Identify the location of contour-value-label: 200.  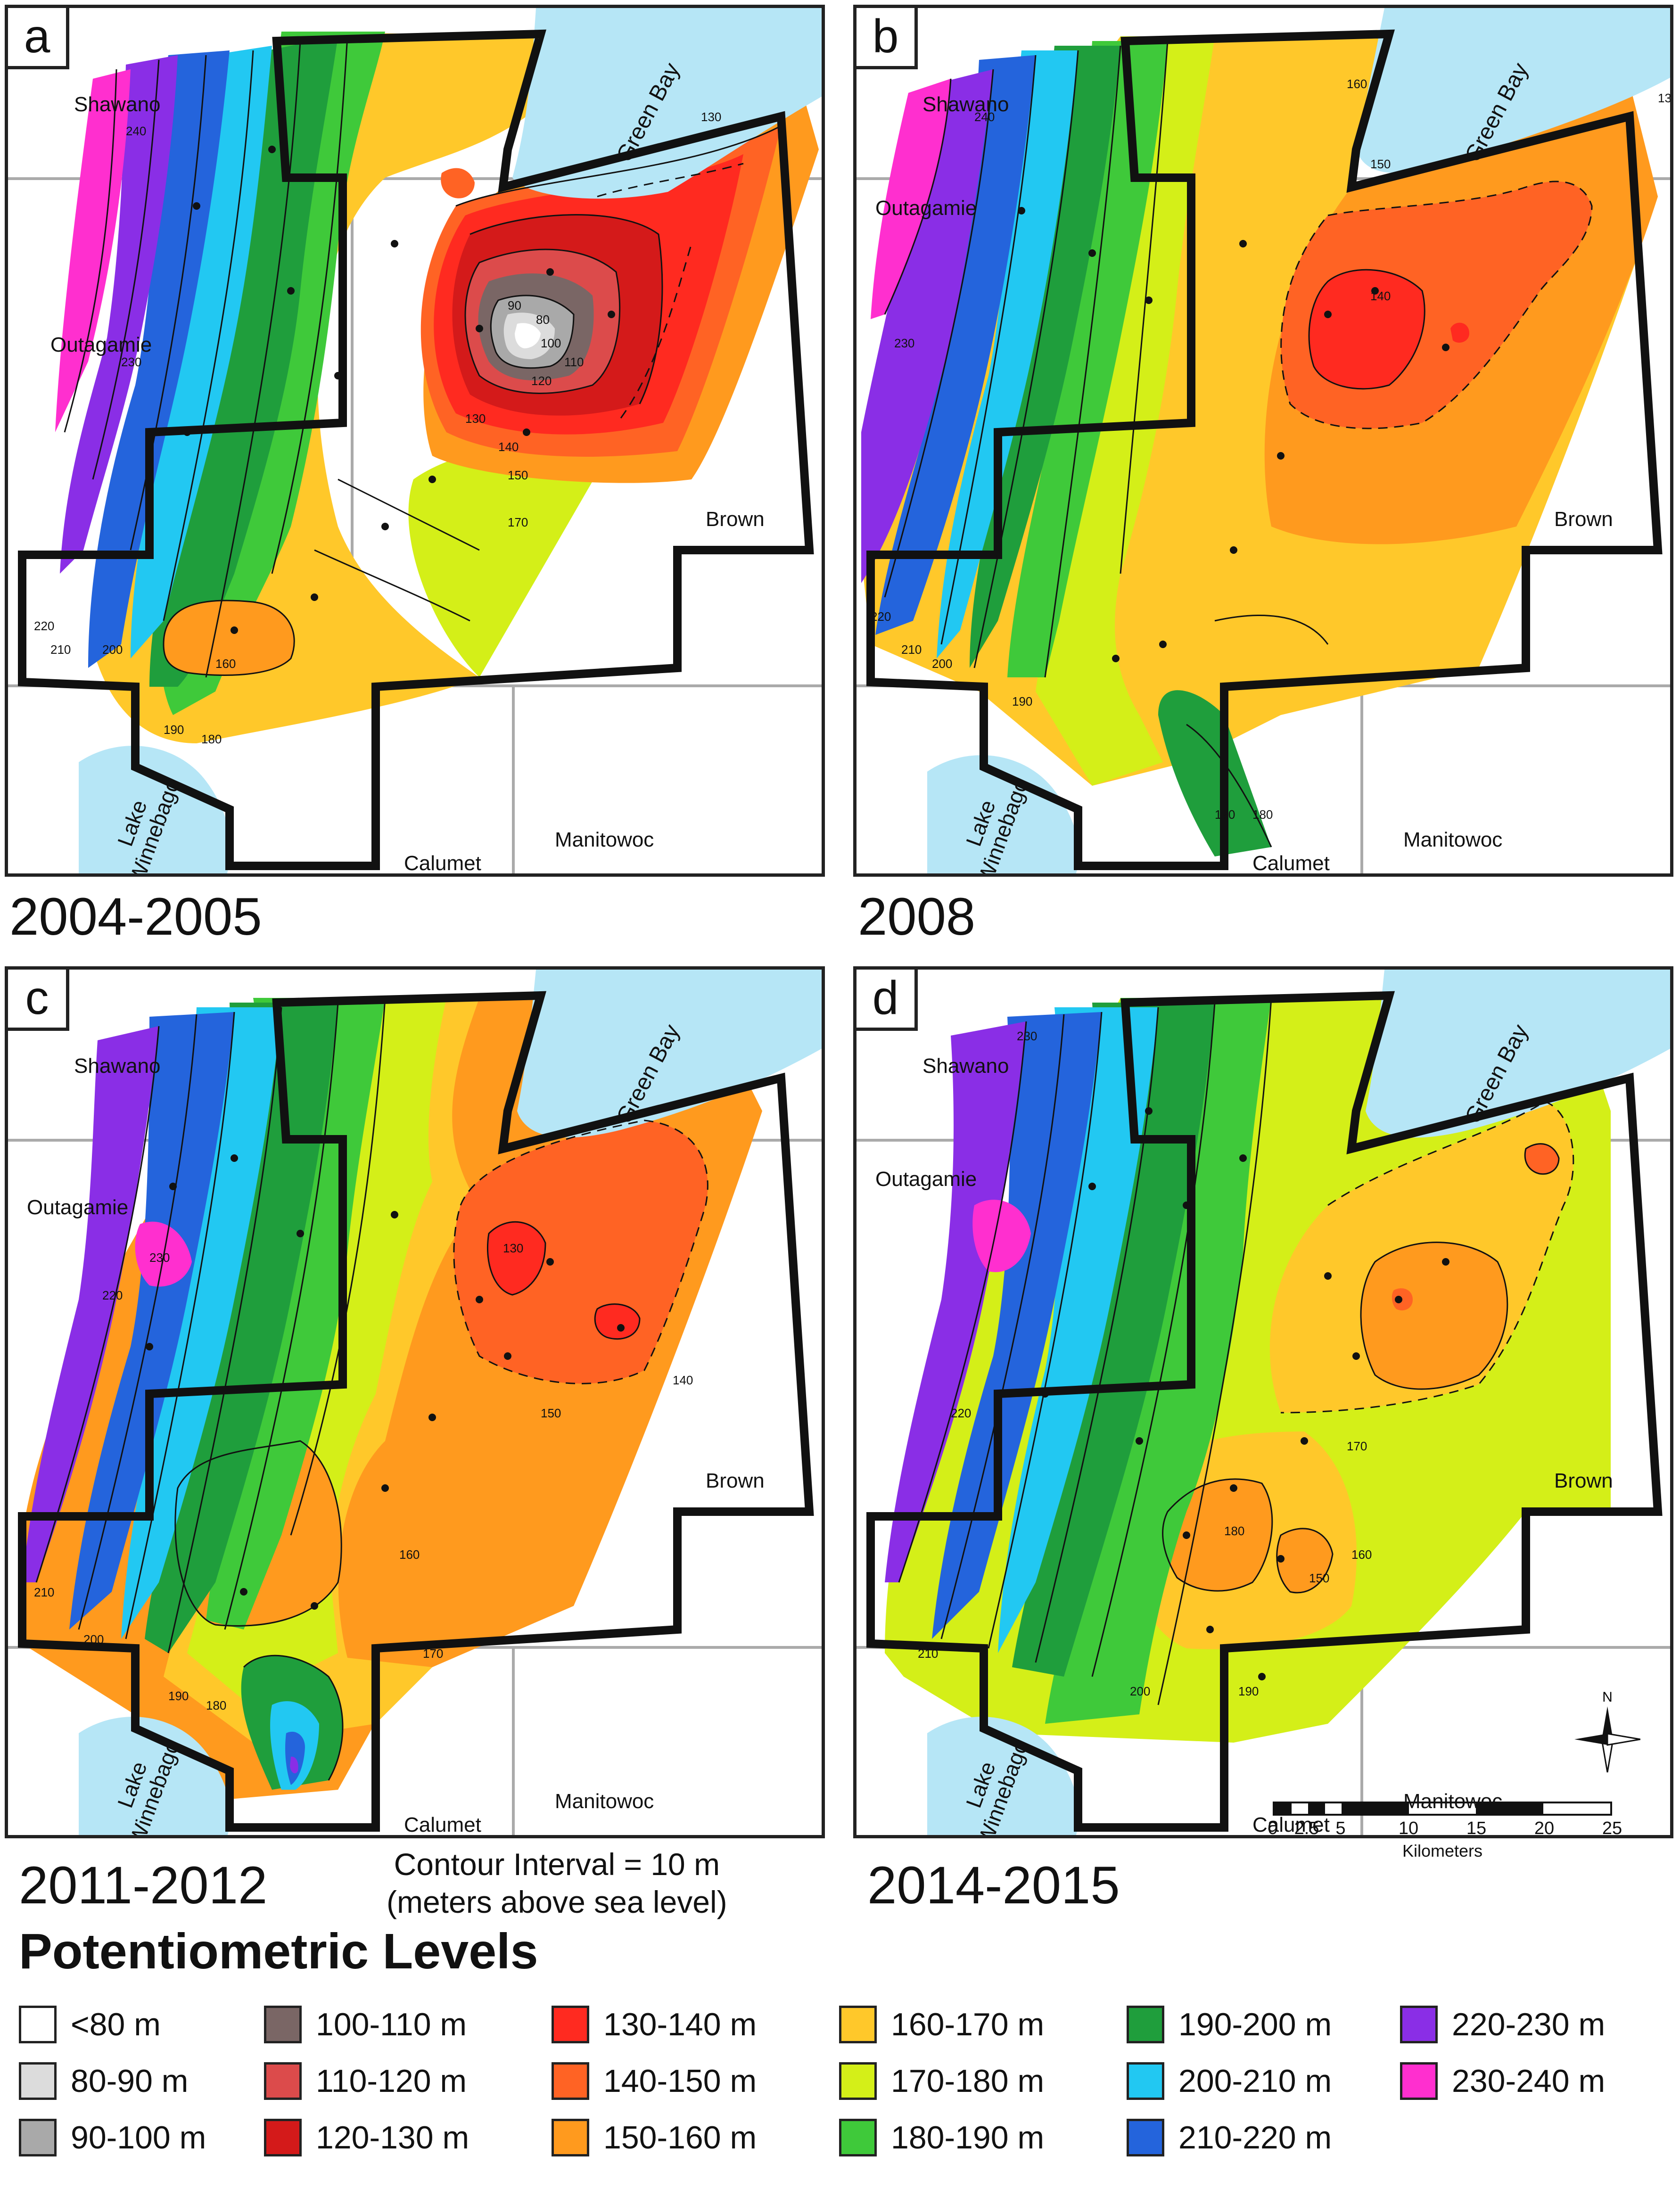
(112, 649).